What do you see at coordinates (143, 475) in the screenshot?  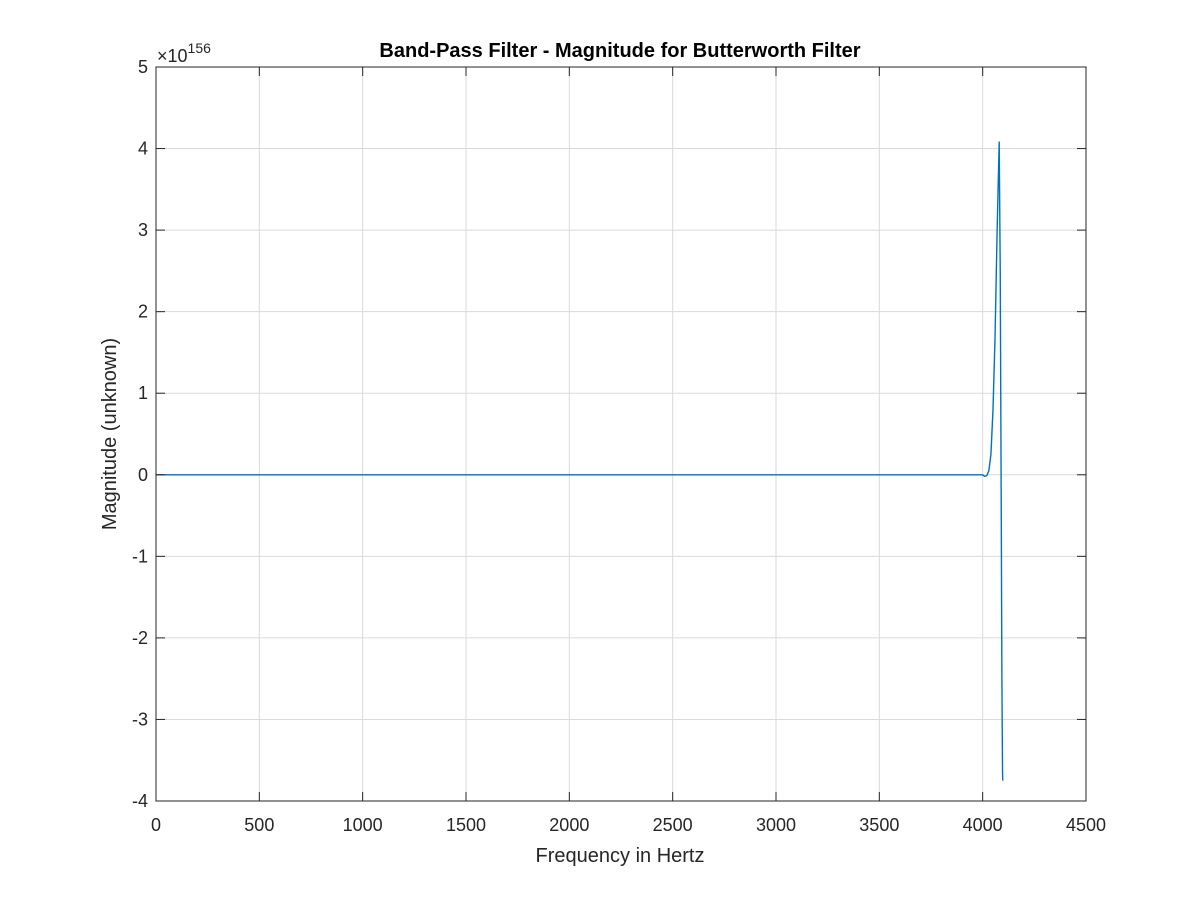 I see `y-tick-label: 0` at bounding box center [143, 475].